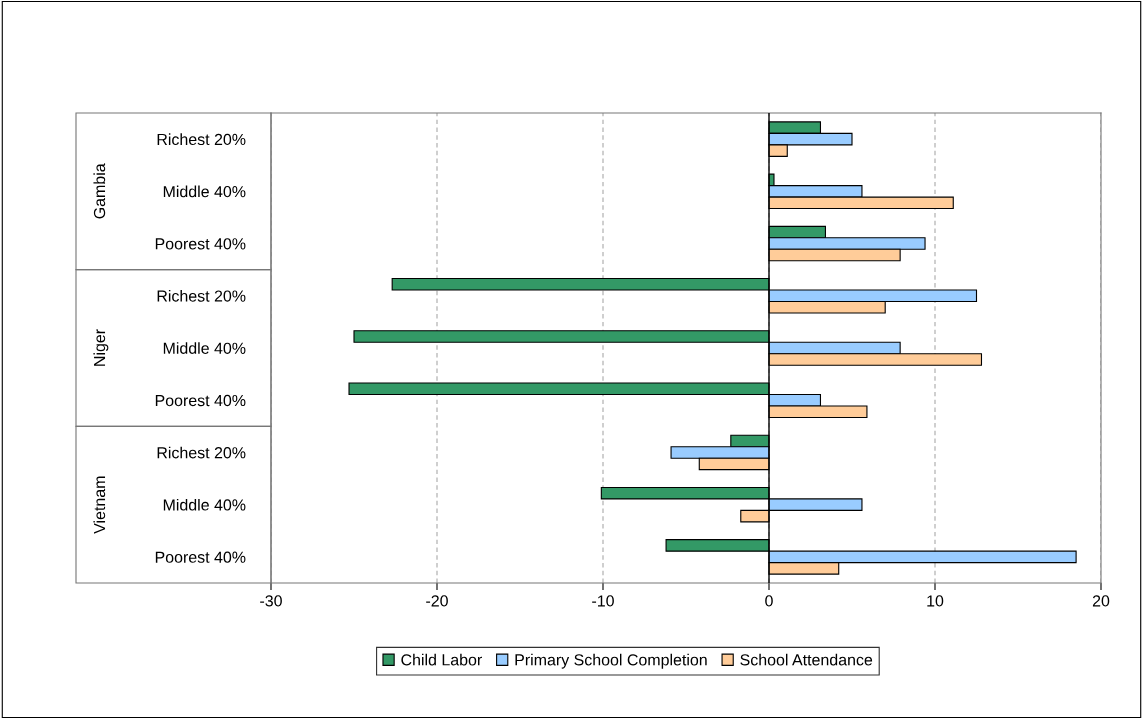 Image resolution: width=1143 pixels, height=719 pixels. Describe the element at coordinates (611, 661) in the screenshot. I see `legend-label: Primary School Completion` at that location.